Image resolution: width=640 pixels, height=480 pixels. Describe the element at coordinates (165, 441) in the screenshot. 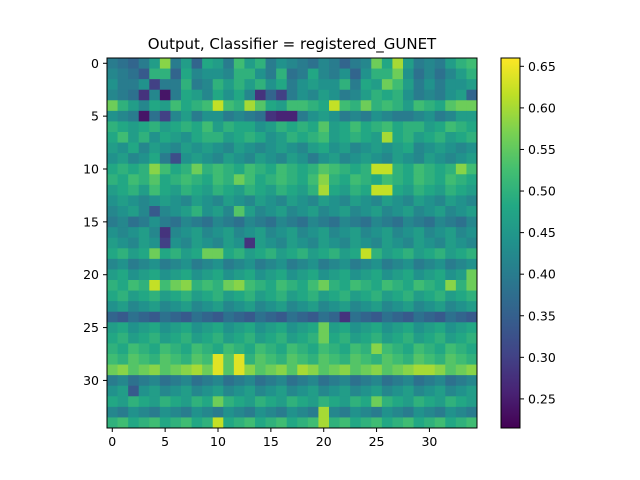

I see `x-tick-label: 5` at that location.